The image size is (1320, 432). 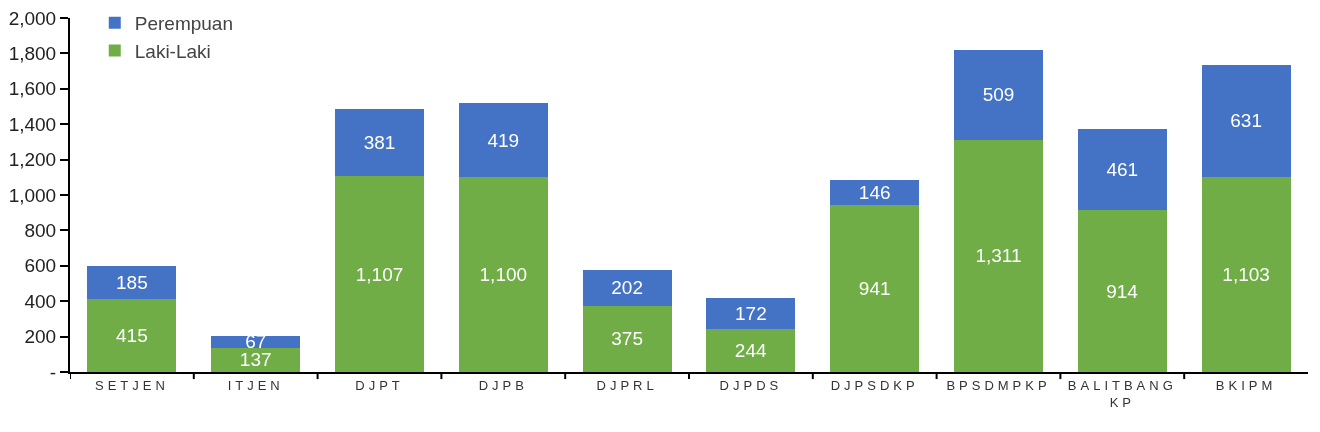 I want to click on y-tick-label: -, so click(x=53, y=372).